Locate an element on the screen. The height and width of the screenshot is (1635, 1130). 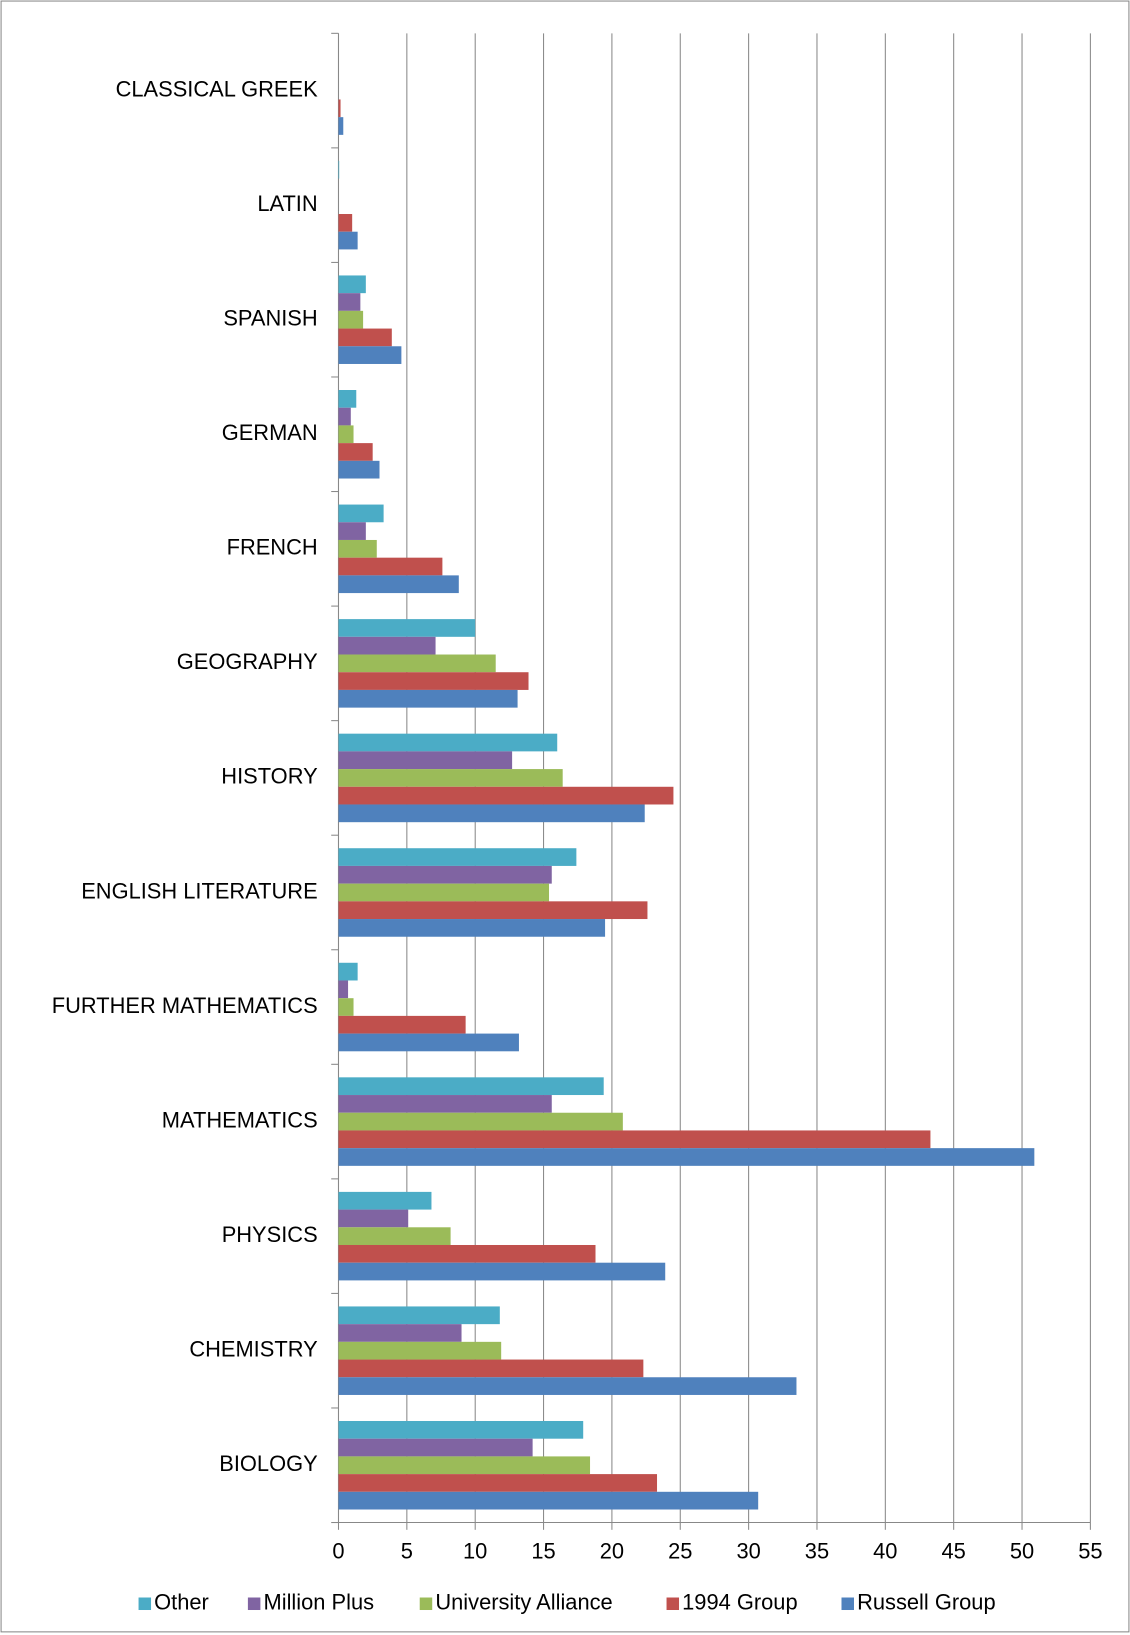
y-tick-label: CLASSICAL GREEK is located at coordinates (217, 88).